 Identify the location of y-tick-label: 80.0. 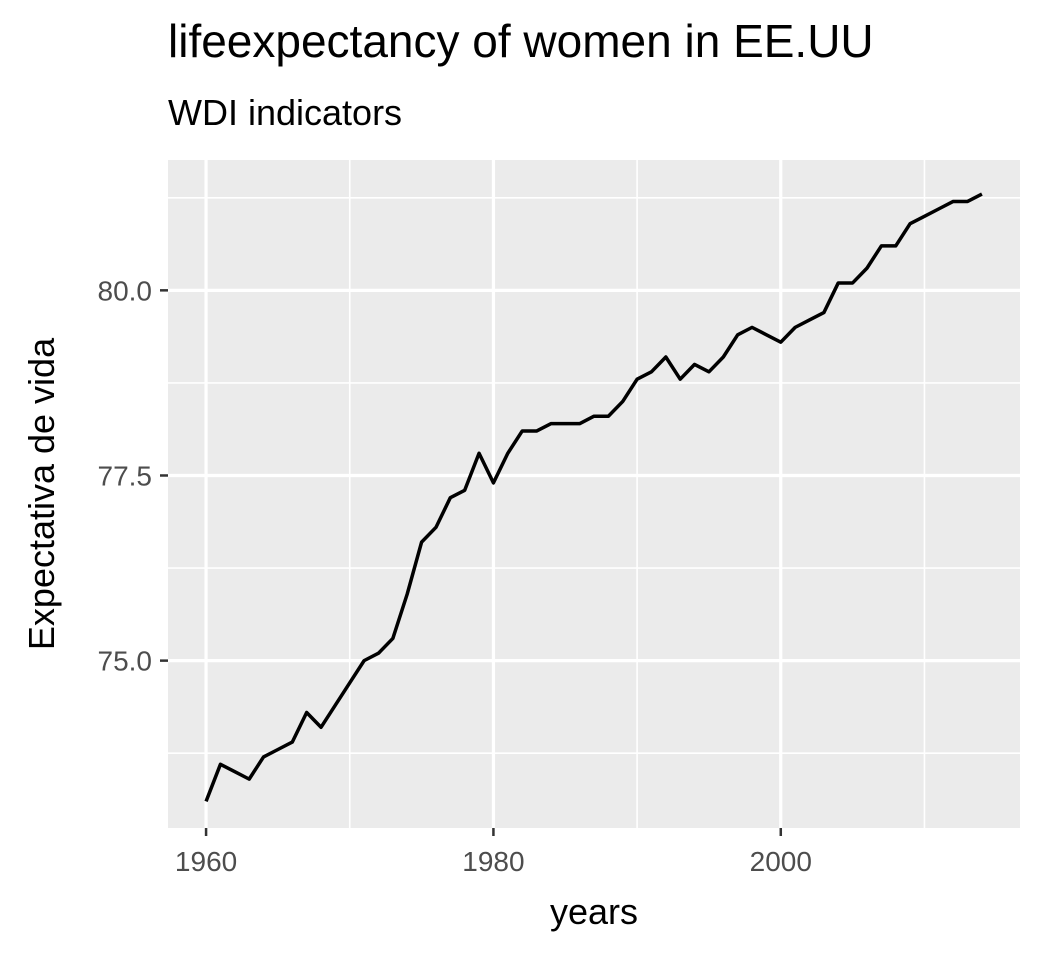
(125, 290).